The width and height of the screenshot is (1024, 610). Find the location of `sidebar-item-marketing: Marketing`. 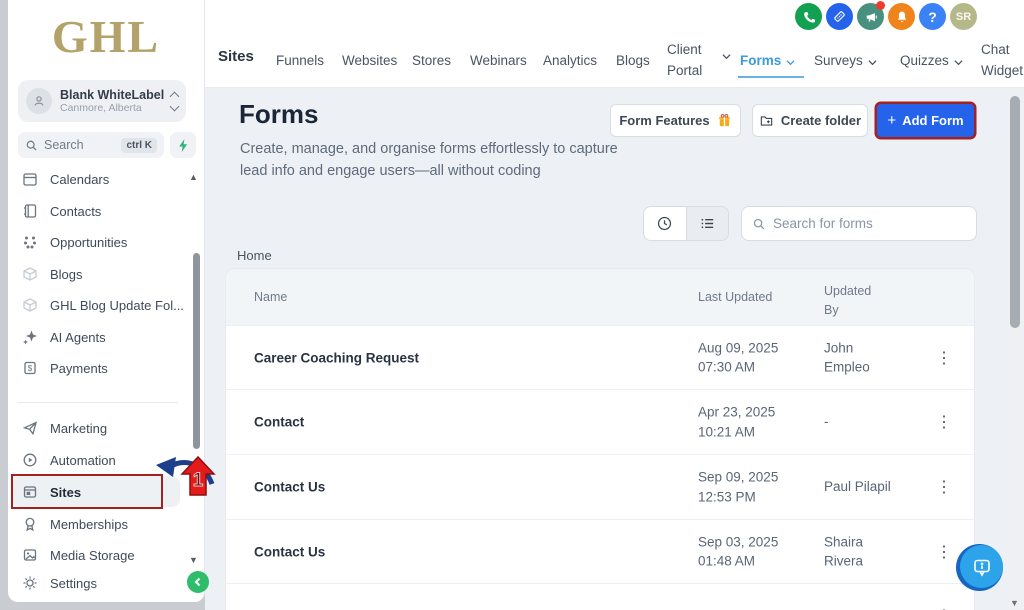

sidebar-item-marketing: Marketing is located at coordinates (99, 428).